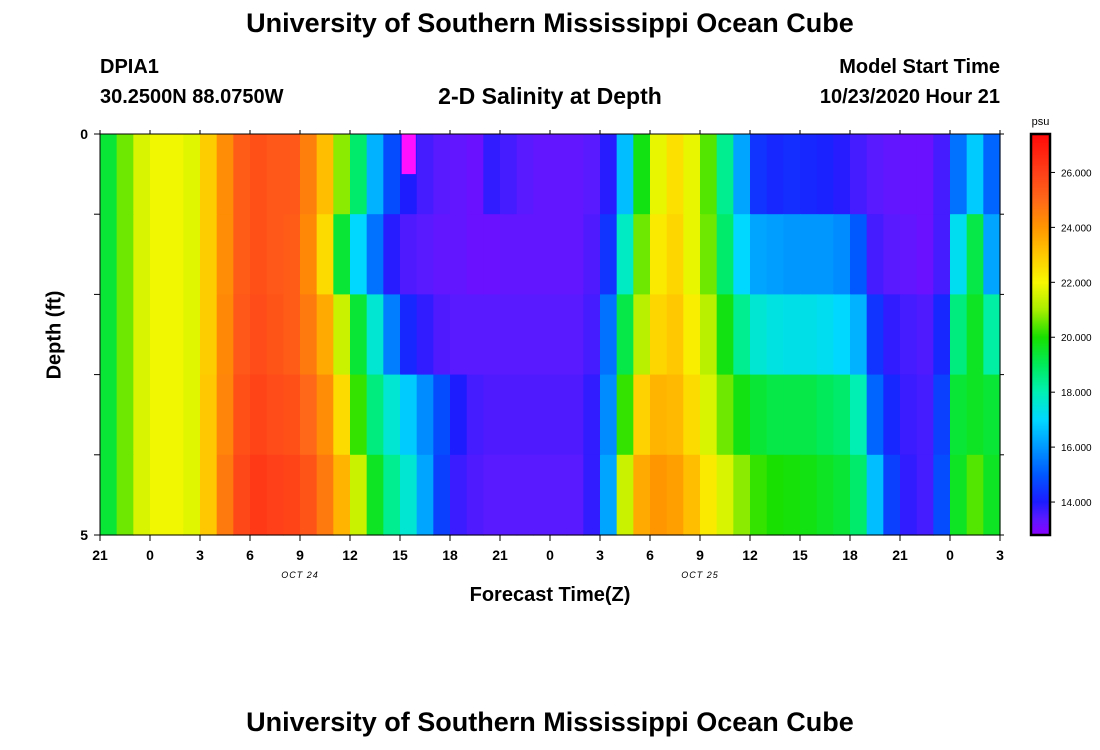  Describe the element at coordinates (1076, 338) in the screenshot. I see `colorbar-tick-label: 20.000` at that location.